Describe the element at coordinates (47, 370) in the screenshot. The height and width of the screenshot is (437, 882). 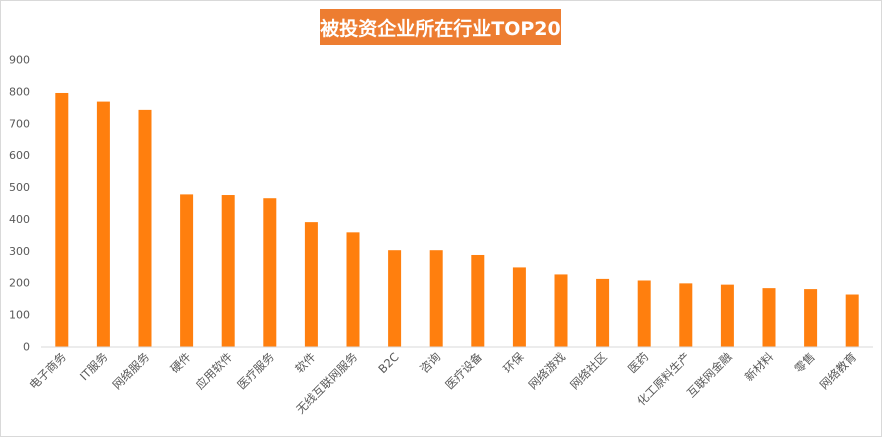
I see `x-tick-label: 电子商务` at that location.